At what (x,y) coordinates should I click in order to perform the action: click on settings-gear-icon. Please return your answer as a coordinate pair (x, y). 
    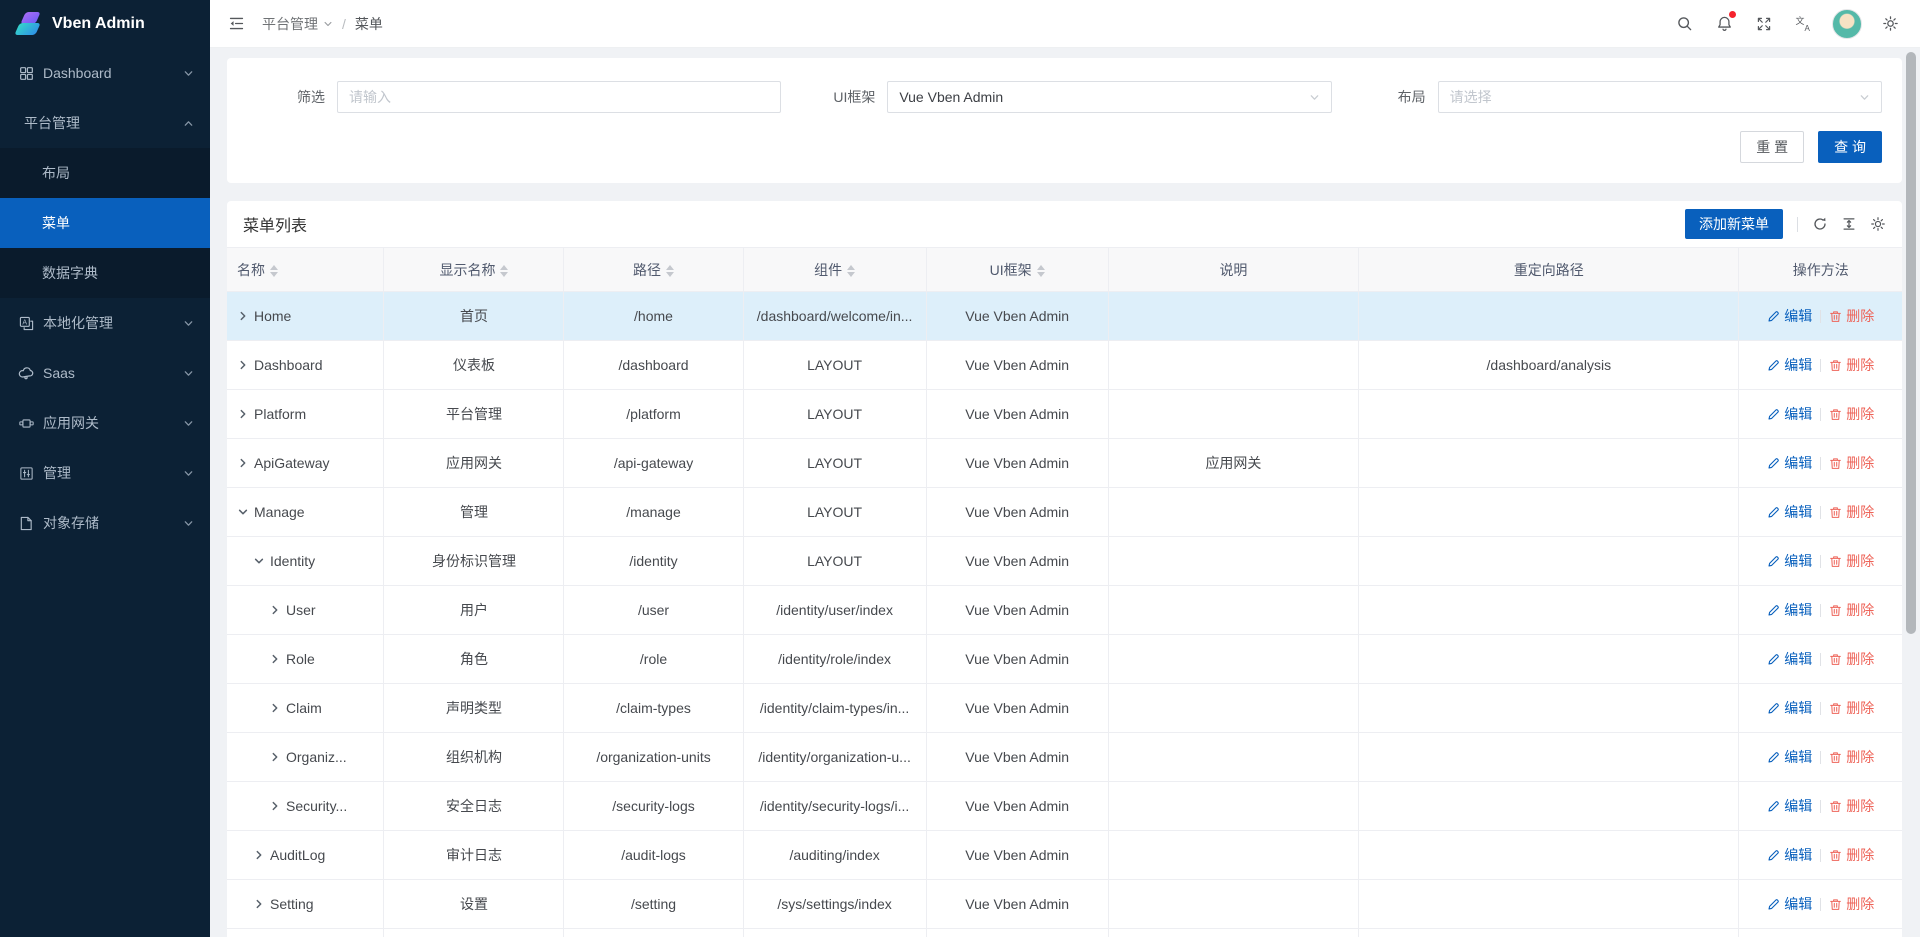
    Looking at the image, I should click on (1890, 24).